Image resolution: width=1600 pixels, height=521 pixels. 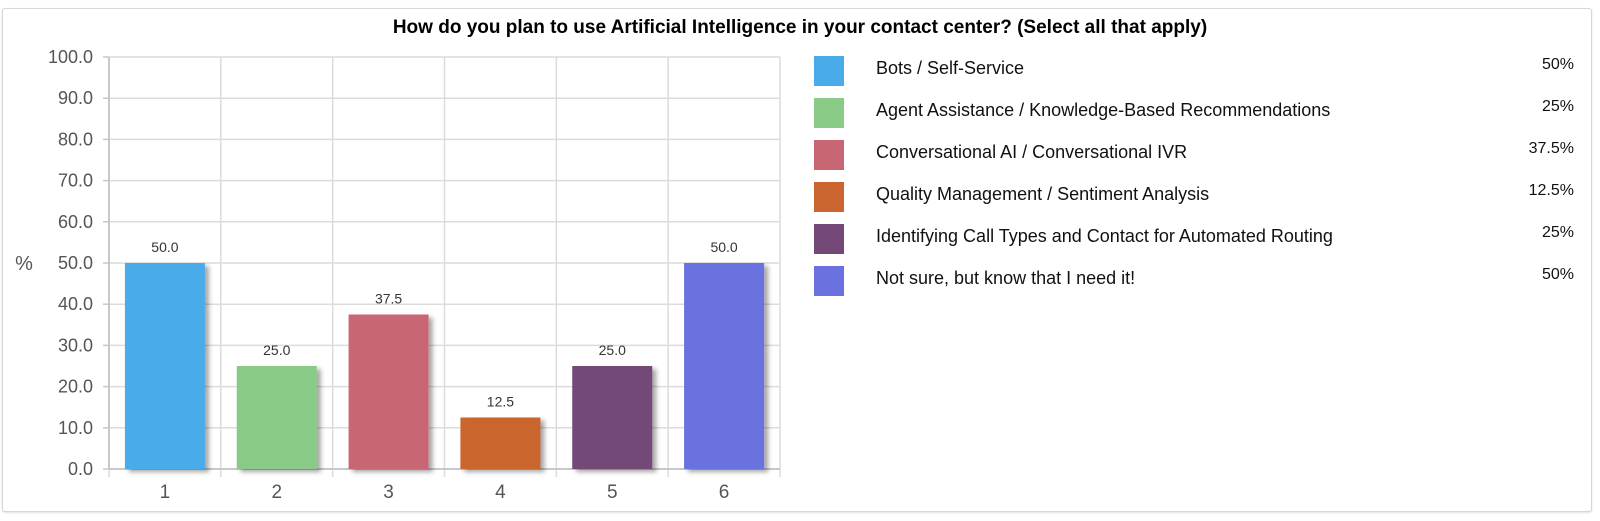 I want to click on x-tick-label: 4, so click(x=500, y=492).